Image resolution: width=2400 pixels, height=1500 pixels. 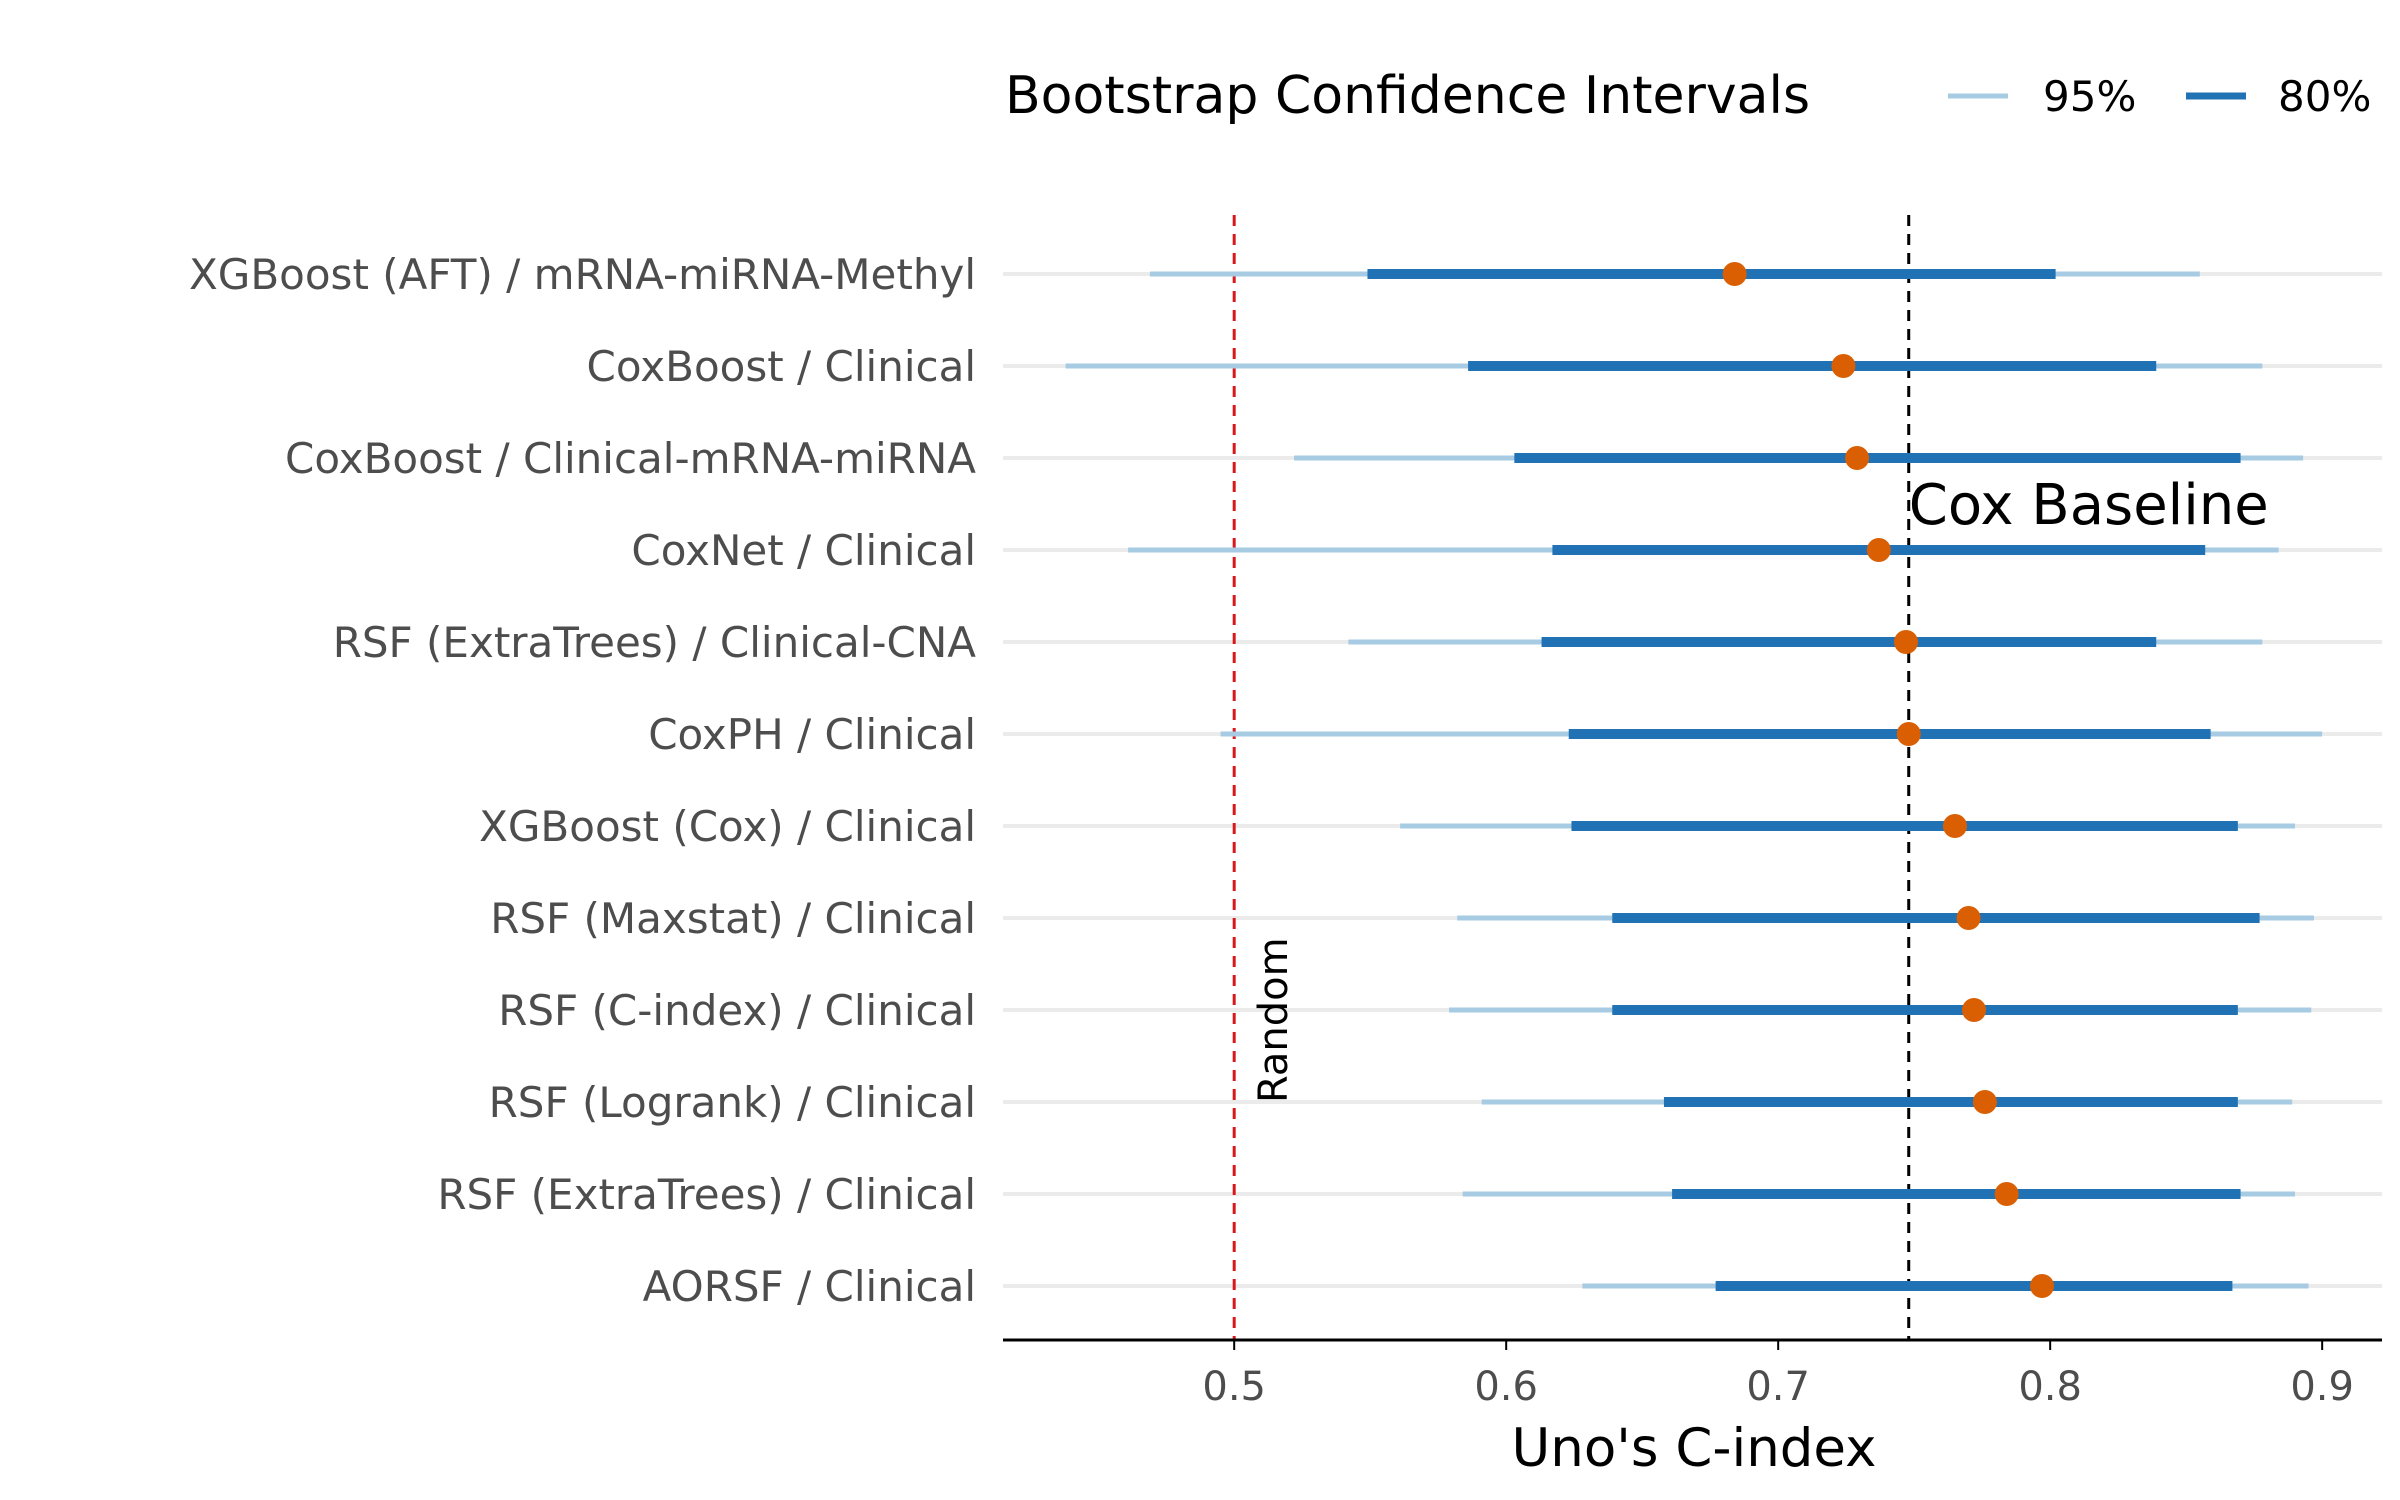 What do you see at coordinates (582, 274) in the screenshot?
I see `model-label: XGBoost (AFT) / mRNA-miRNA-Methyl` at bounding box center [582, 274].